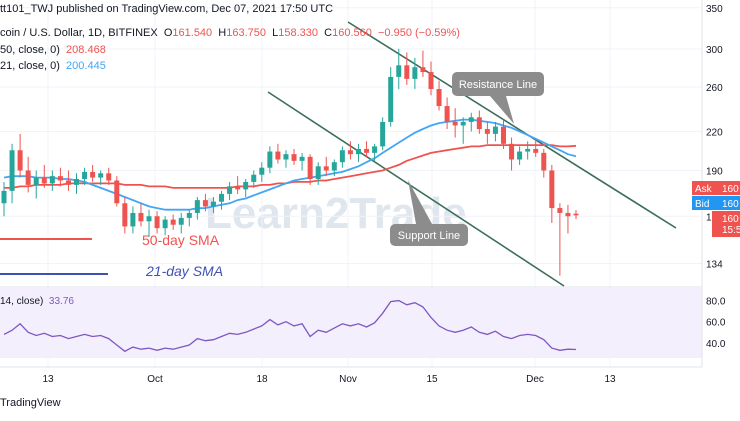  I want to click on ask-label: Ask, so click(704, 189).